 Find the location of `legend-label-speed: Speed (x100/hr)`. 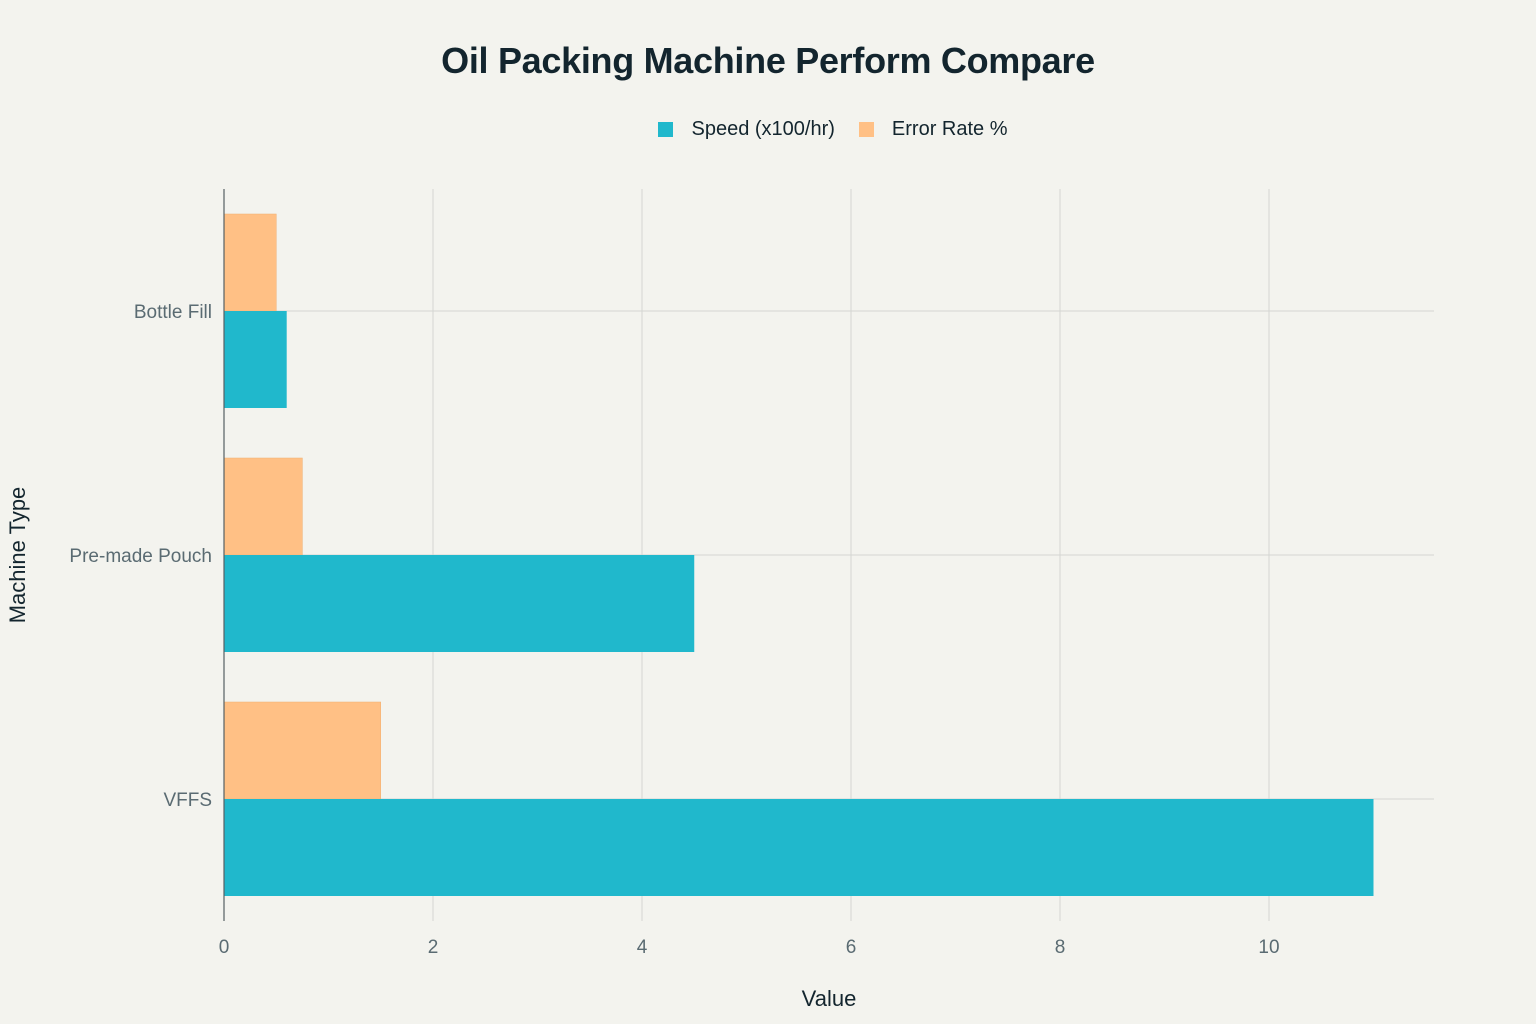

legend-label-speed: Speed (x100/hr) is located at coordinates (763, 129).